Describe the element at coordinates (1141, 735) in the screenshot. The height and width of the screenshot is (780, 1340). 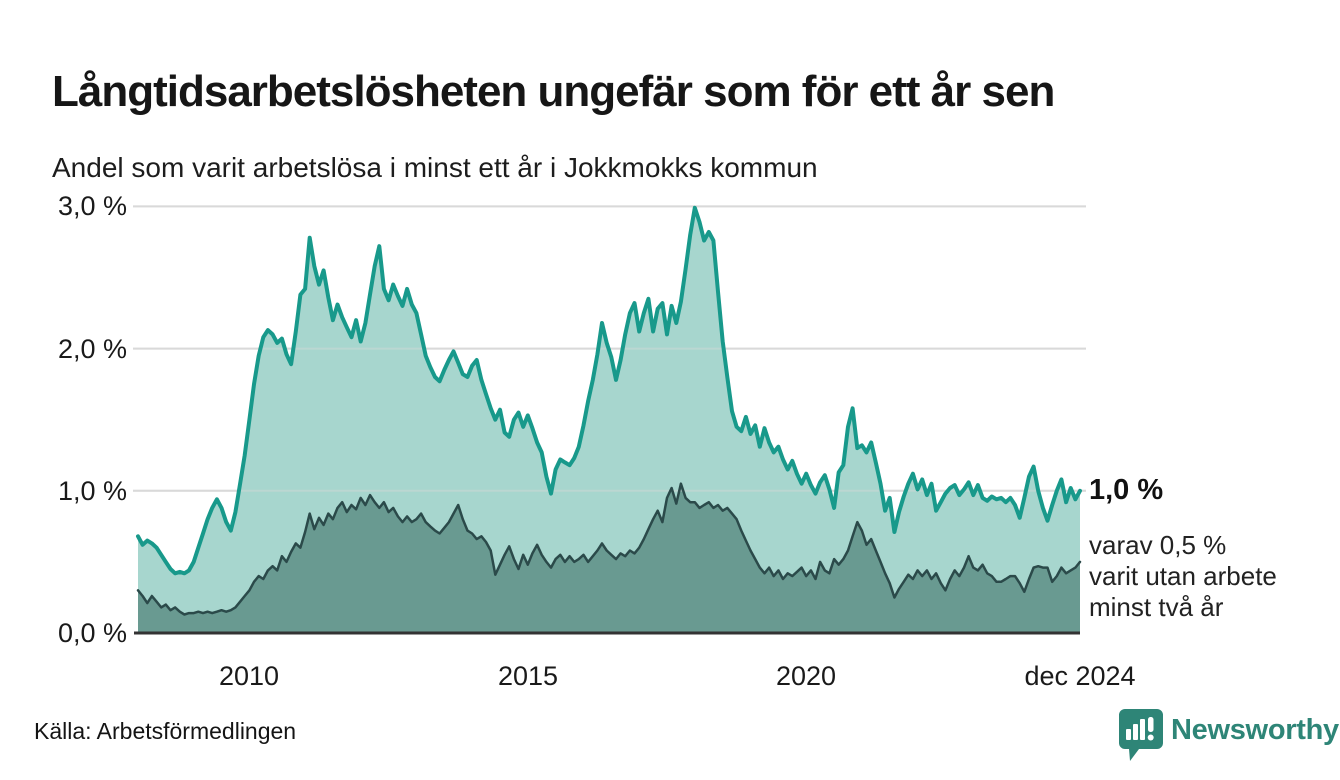
I see `newsworthy-logo-icon` at that location.